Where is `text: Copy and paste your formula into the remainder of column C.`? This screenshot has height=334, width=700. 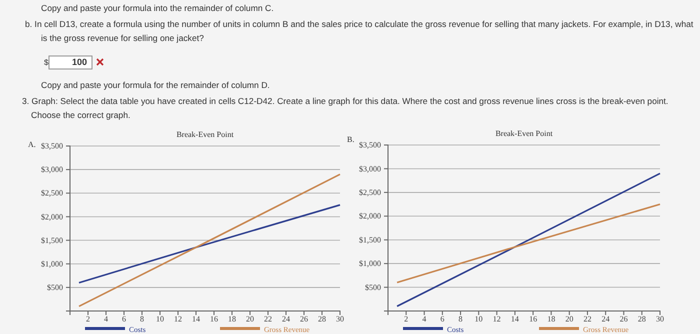 text: Copy and paste your formula into the remainder of column C. is located at coordinates (157, 8).